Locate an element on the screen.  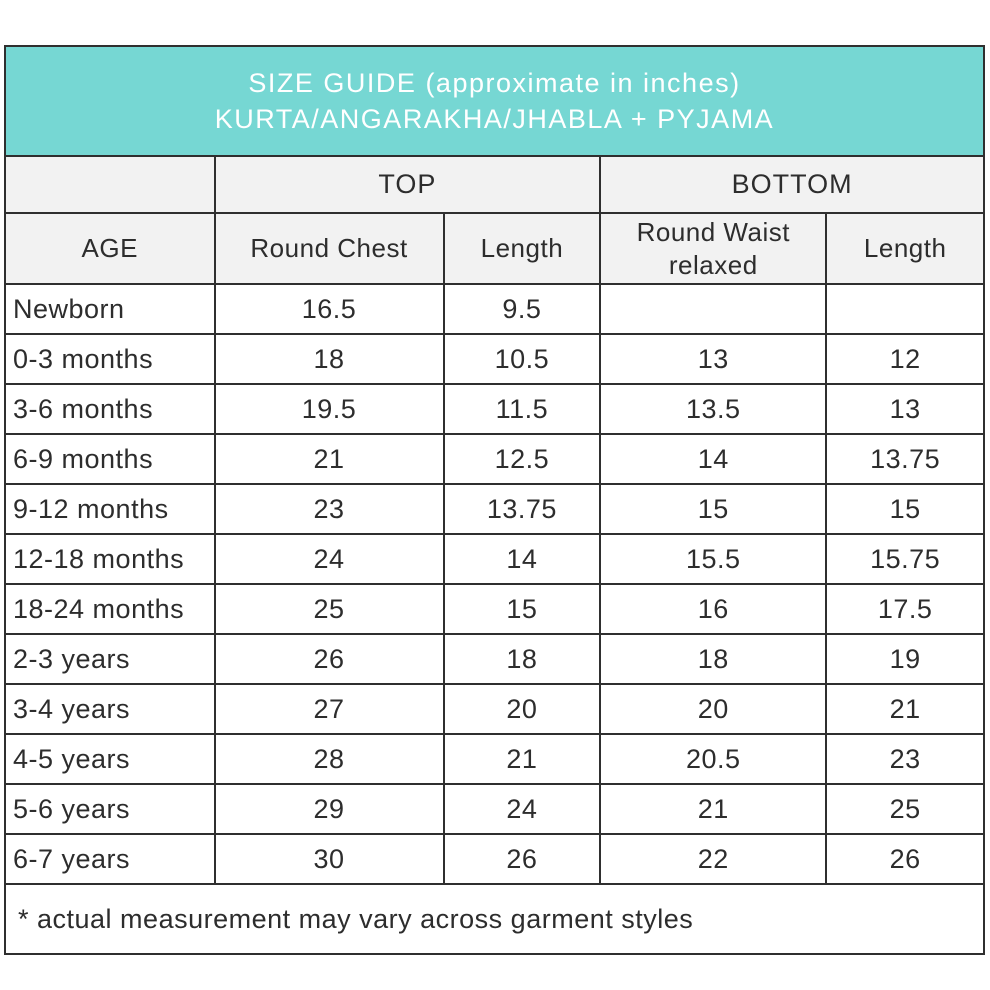
age-cell: 6-9 months is located at coordinates (110, 459).